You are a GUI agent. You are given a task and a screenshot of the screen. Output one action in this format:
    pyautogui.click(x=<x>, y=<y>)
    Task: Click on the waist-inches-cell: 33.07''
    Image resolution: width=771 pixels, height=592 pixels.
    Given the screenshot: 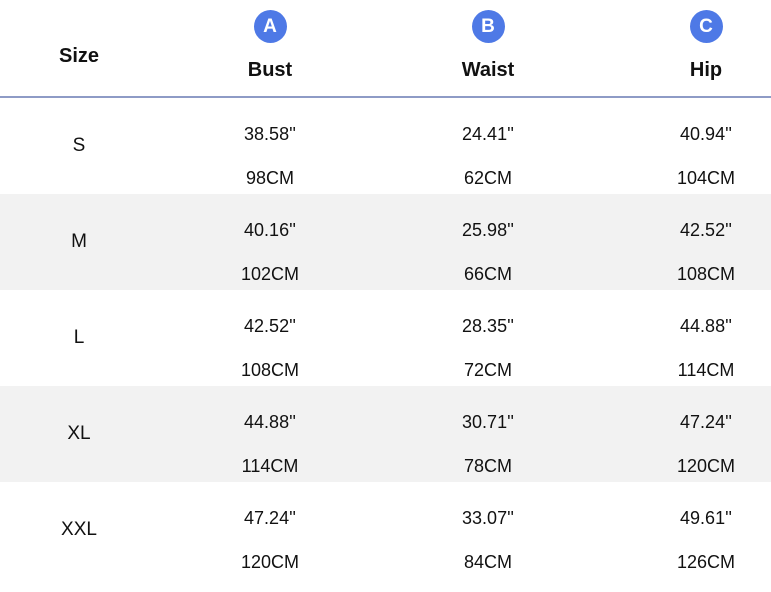 What is the action you would take?
    pyautogui.click(x=488, y=518)
    